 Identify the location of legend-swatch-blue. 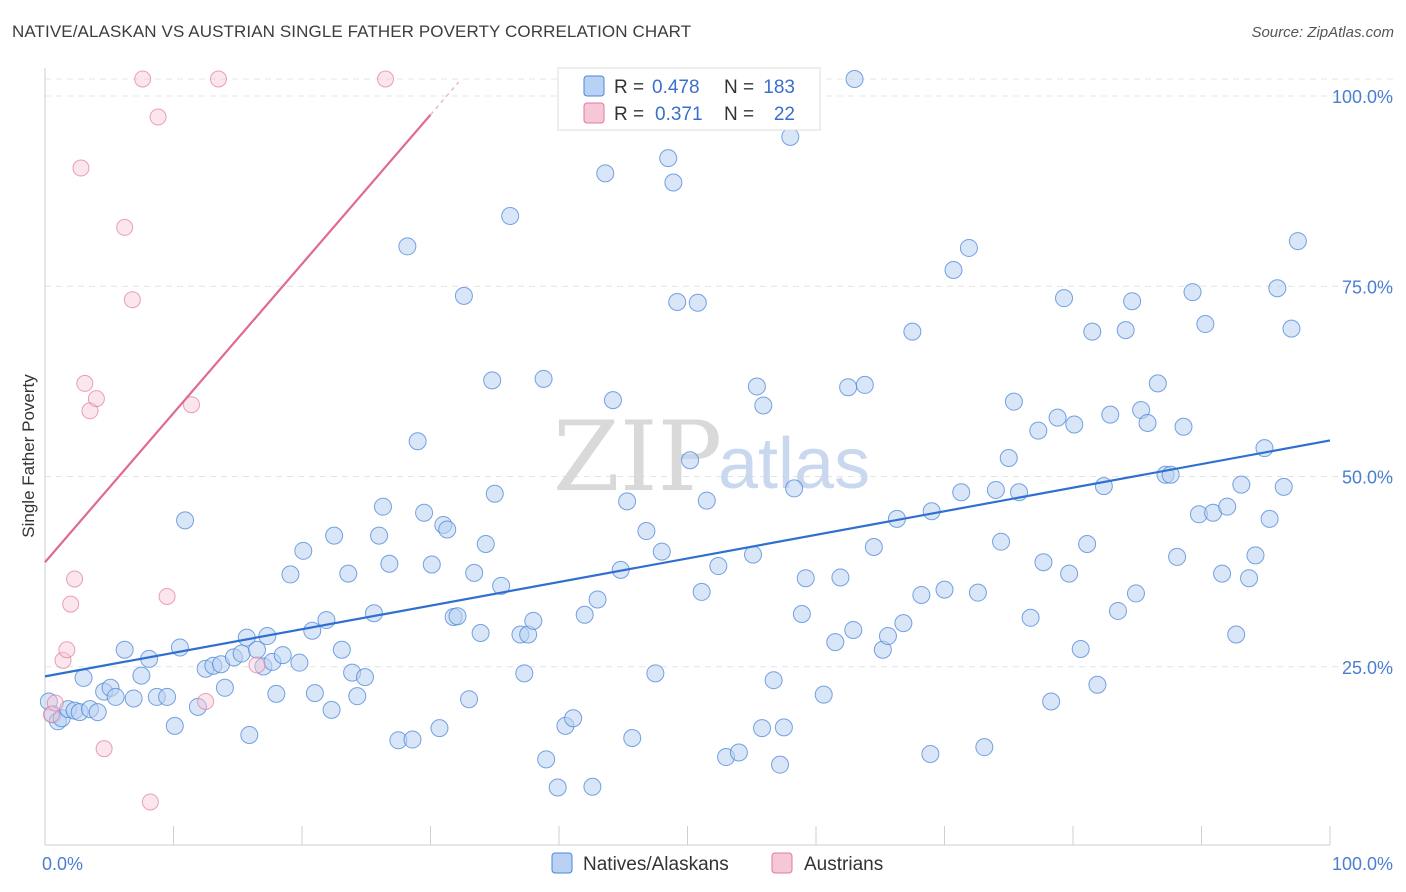
(594, 86).